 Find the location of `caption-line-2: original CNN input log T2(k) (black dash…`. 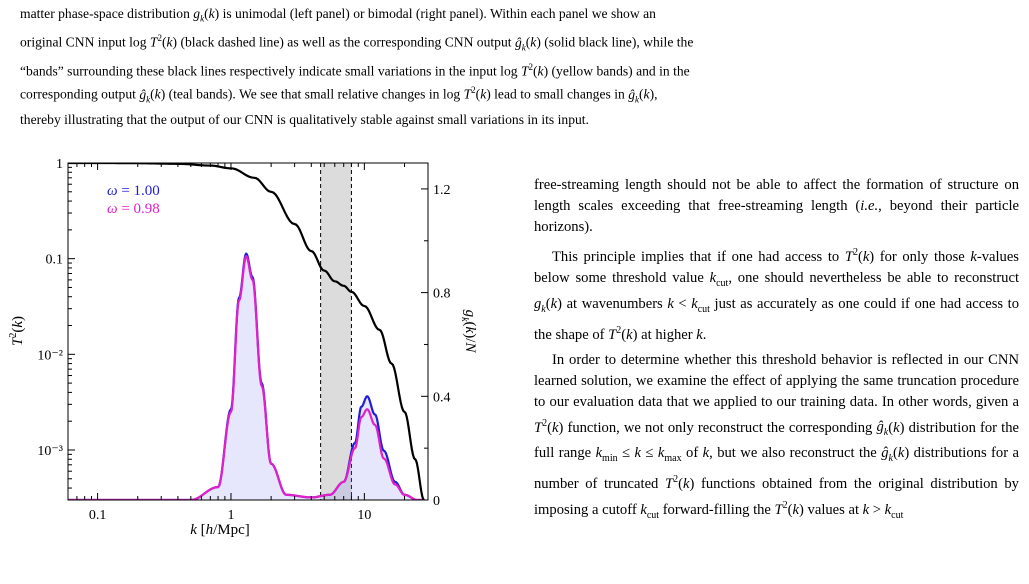

caption-line-2: original CNN input log T2(k) (black dash… is located at coordinates (357, 43).